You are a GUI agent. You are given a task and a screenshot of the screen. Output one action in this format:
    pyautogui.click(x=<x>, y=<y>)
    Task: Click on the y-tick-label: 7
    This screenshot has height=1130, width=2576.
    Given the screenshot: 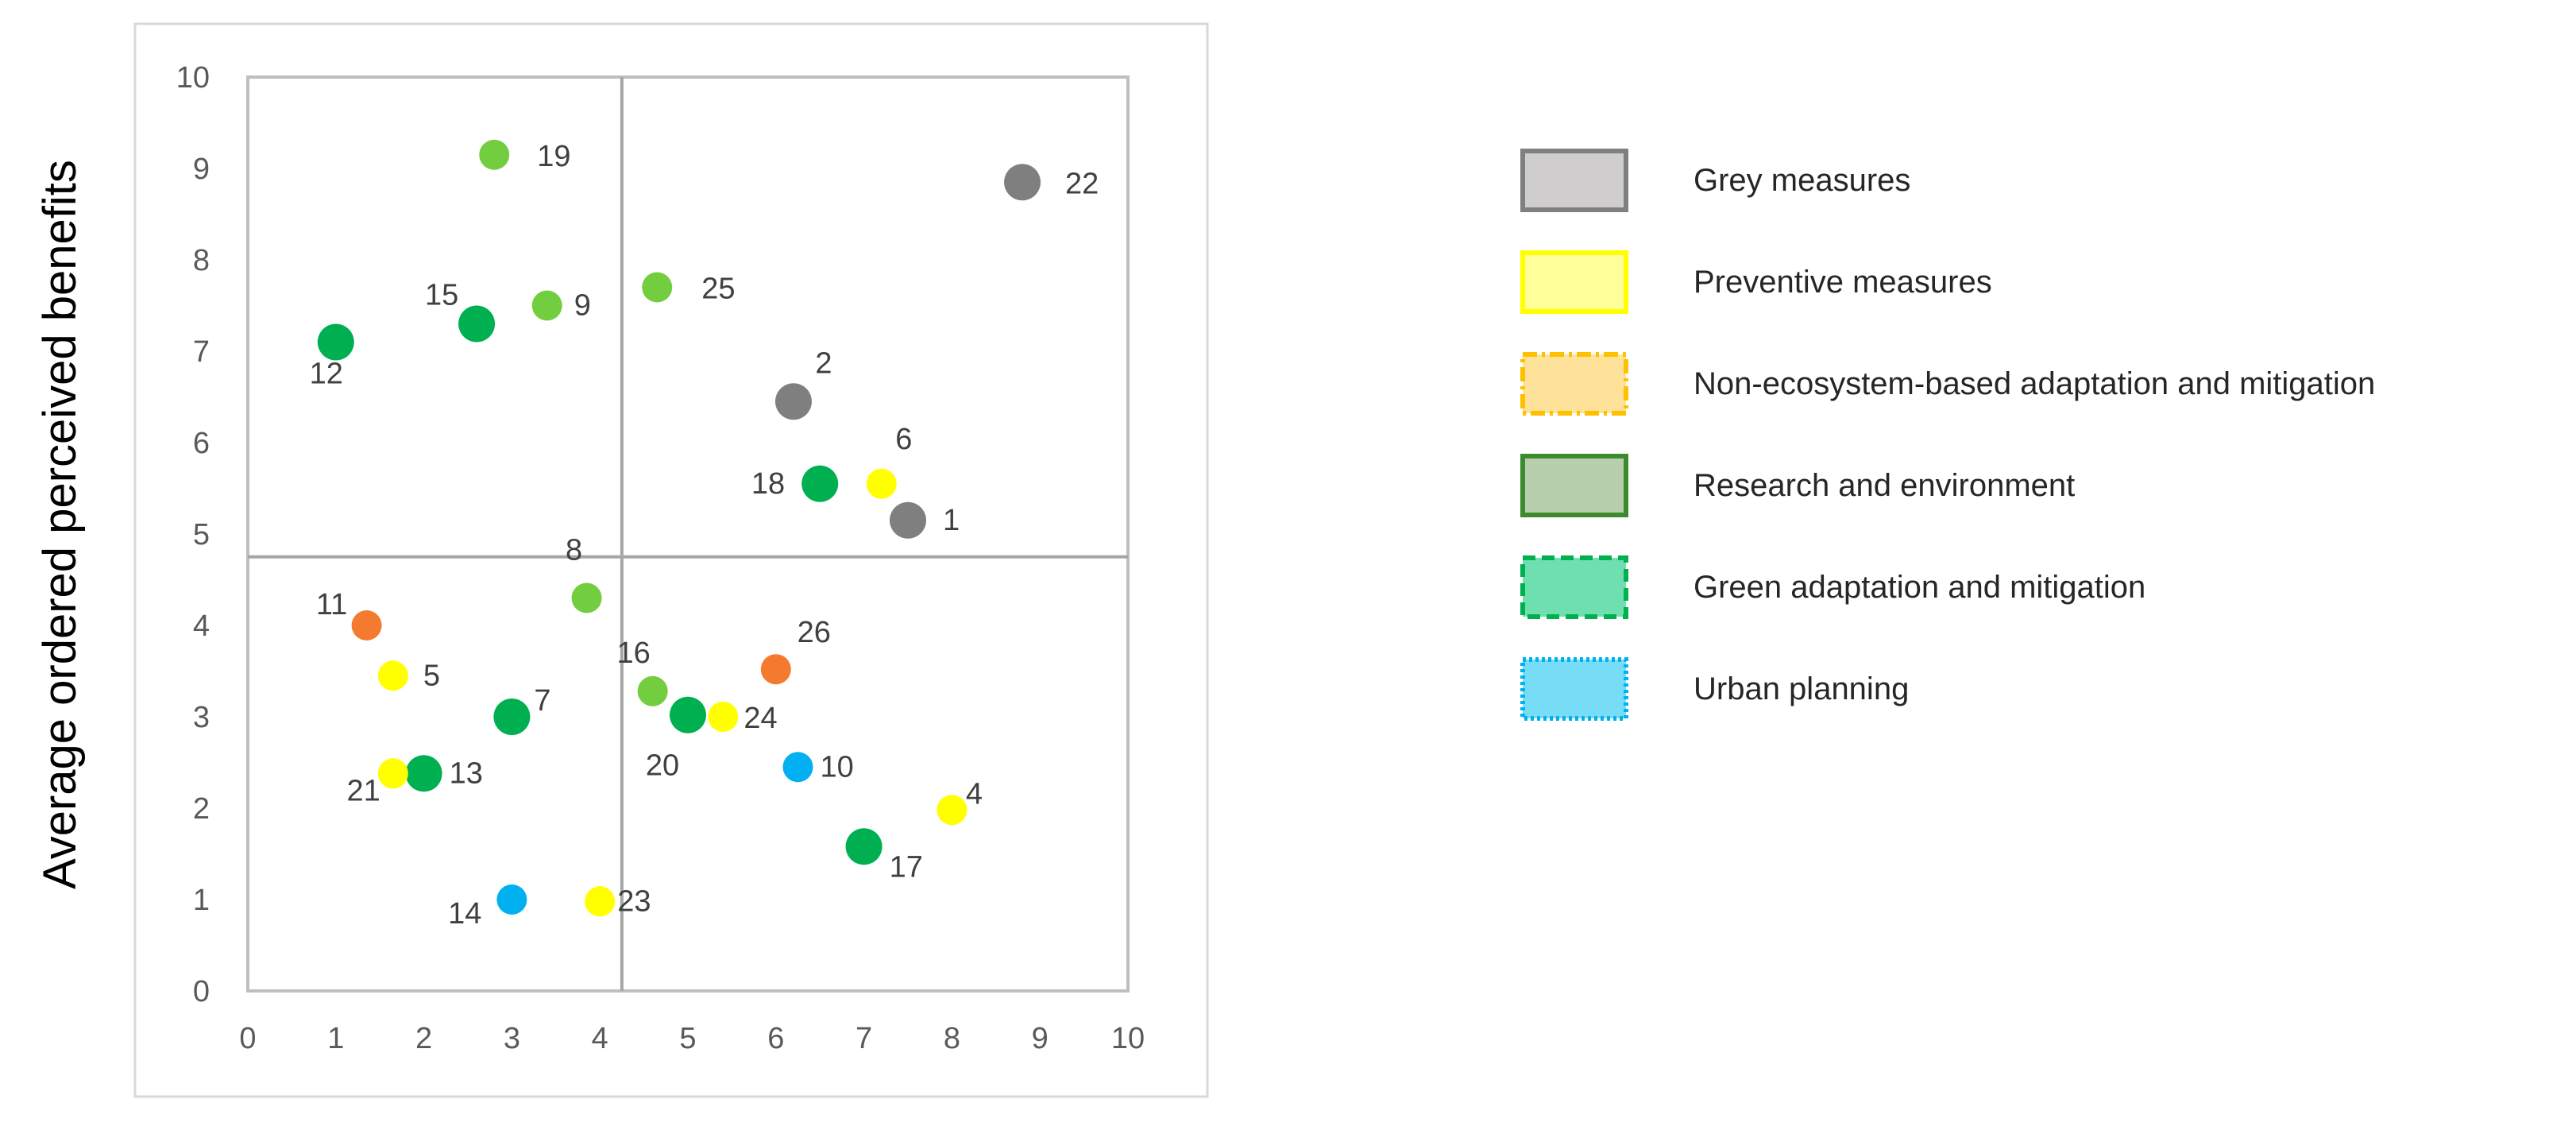 What is the action you would take?
    pyautogui.click(x=201, y=352)
    